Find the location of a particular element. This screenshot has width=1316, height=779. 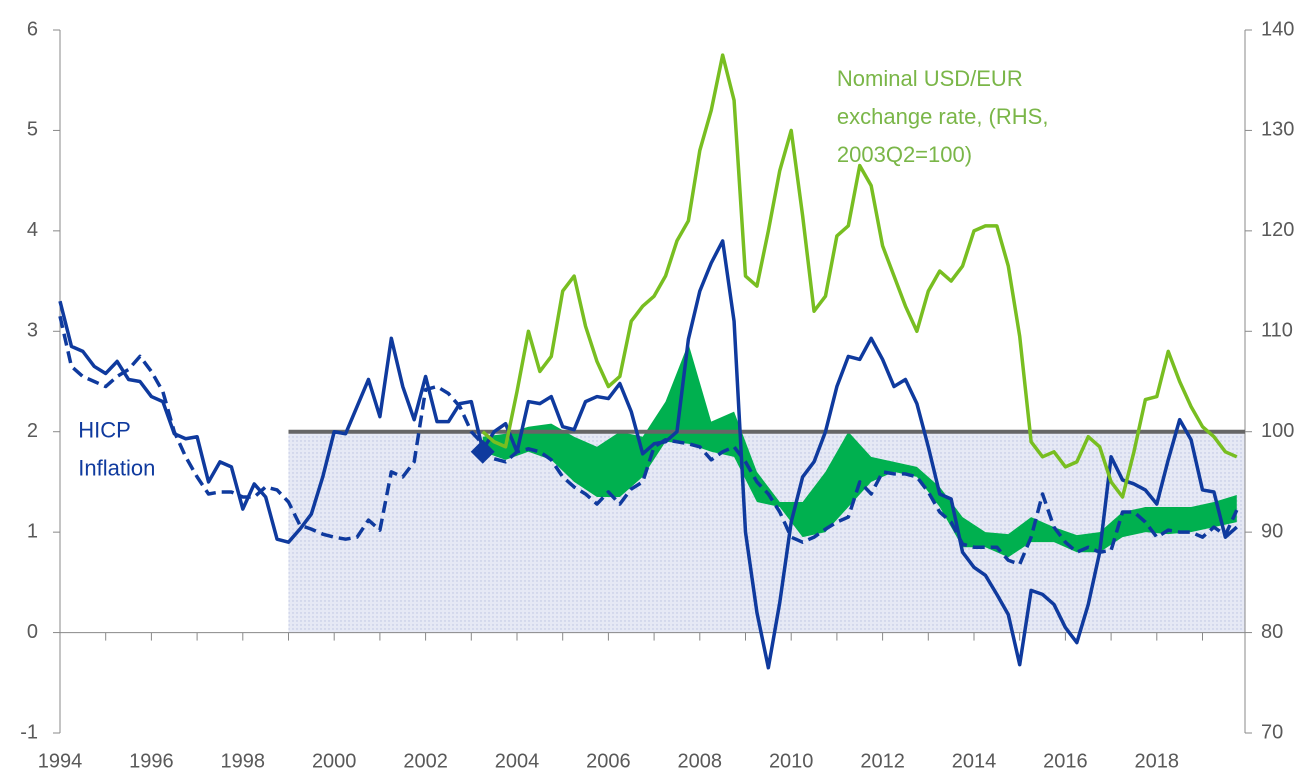

annotation: HICP is located at coordinates (104, 430).